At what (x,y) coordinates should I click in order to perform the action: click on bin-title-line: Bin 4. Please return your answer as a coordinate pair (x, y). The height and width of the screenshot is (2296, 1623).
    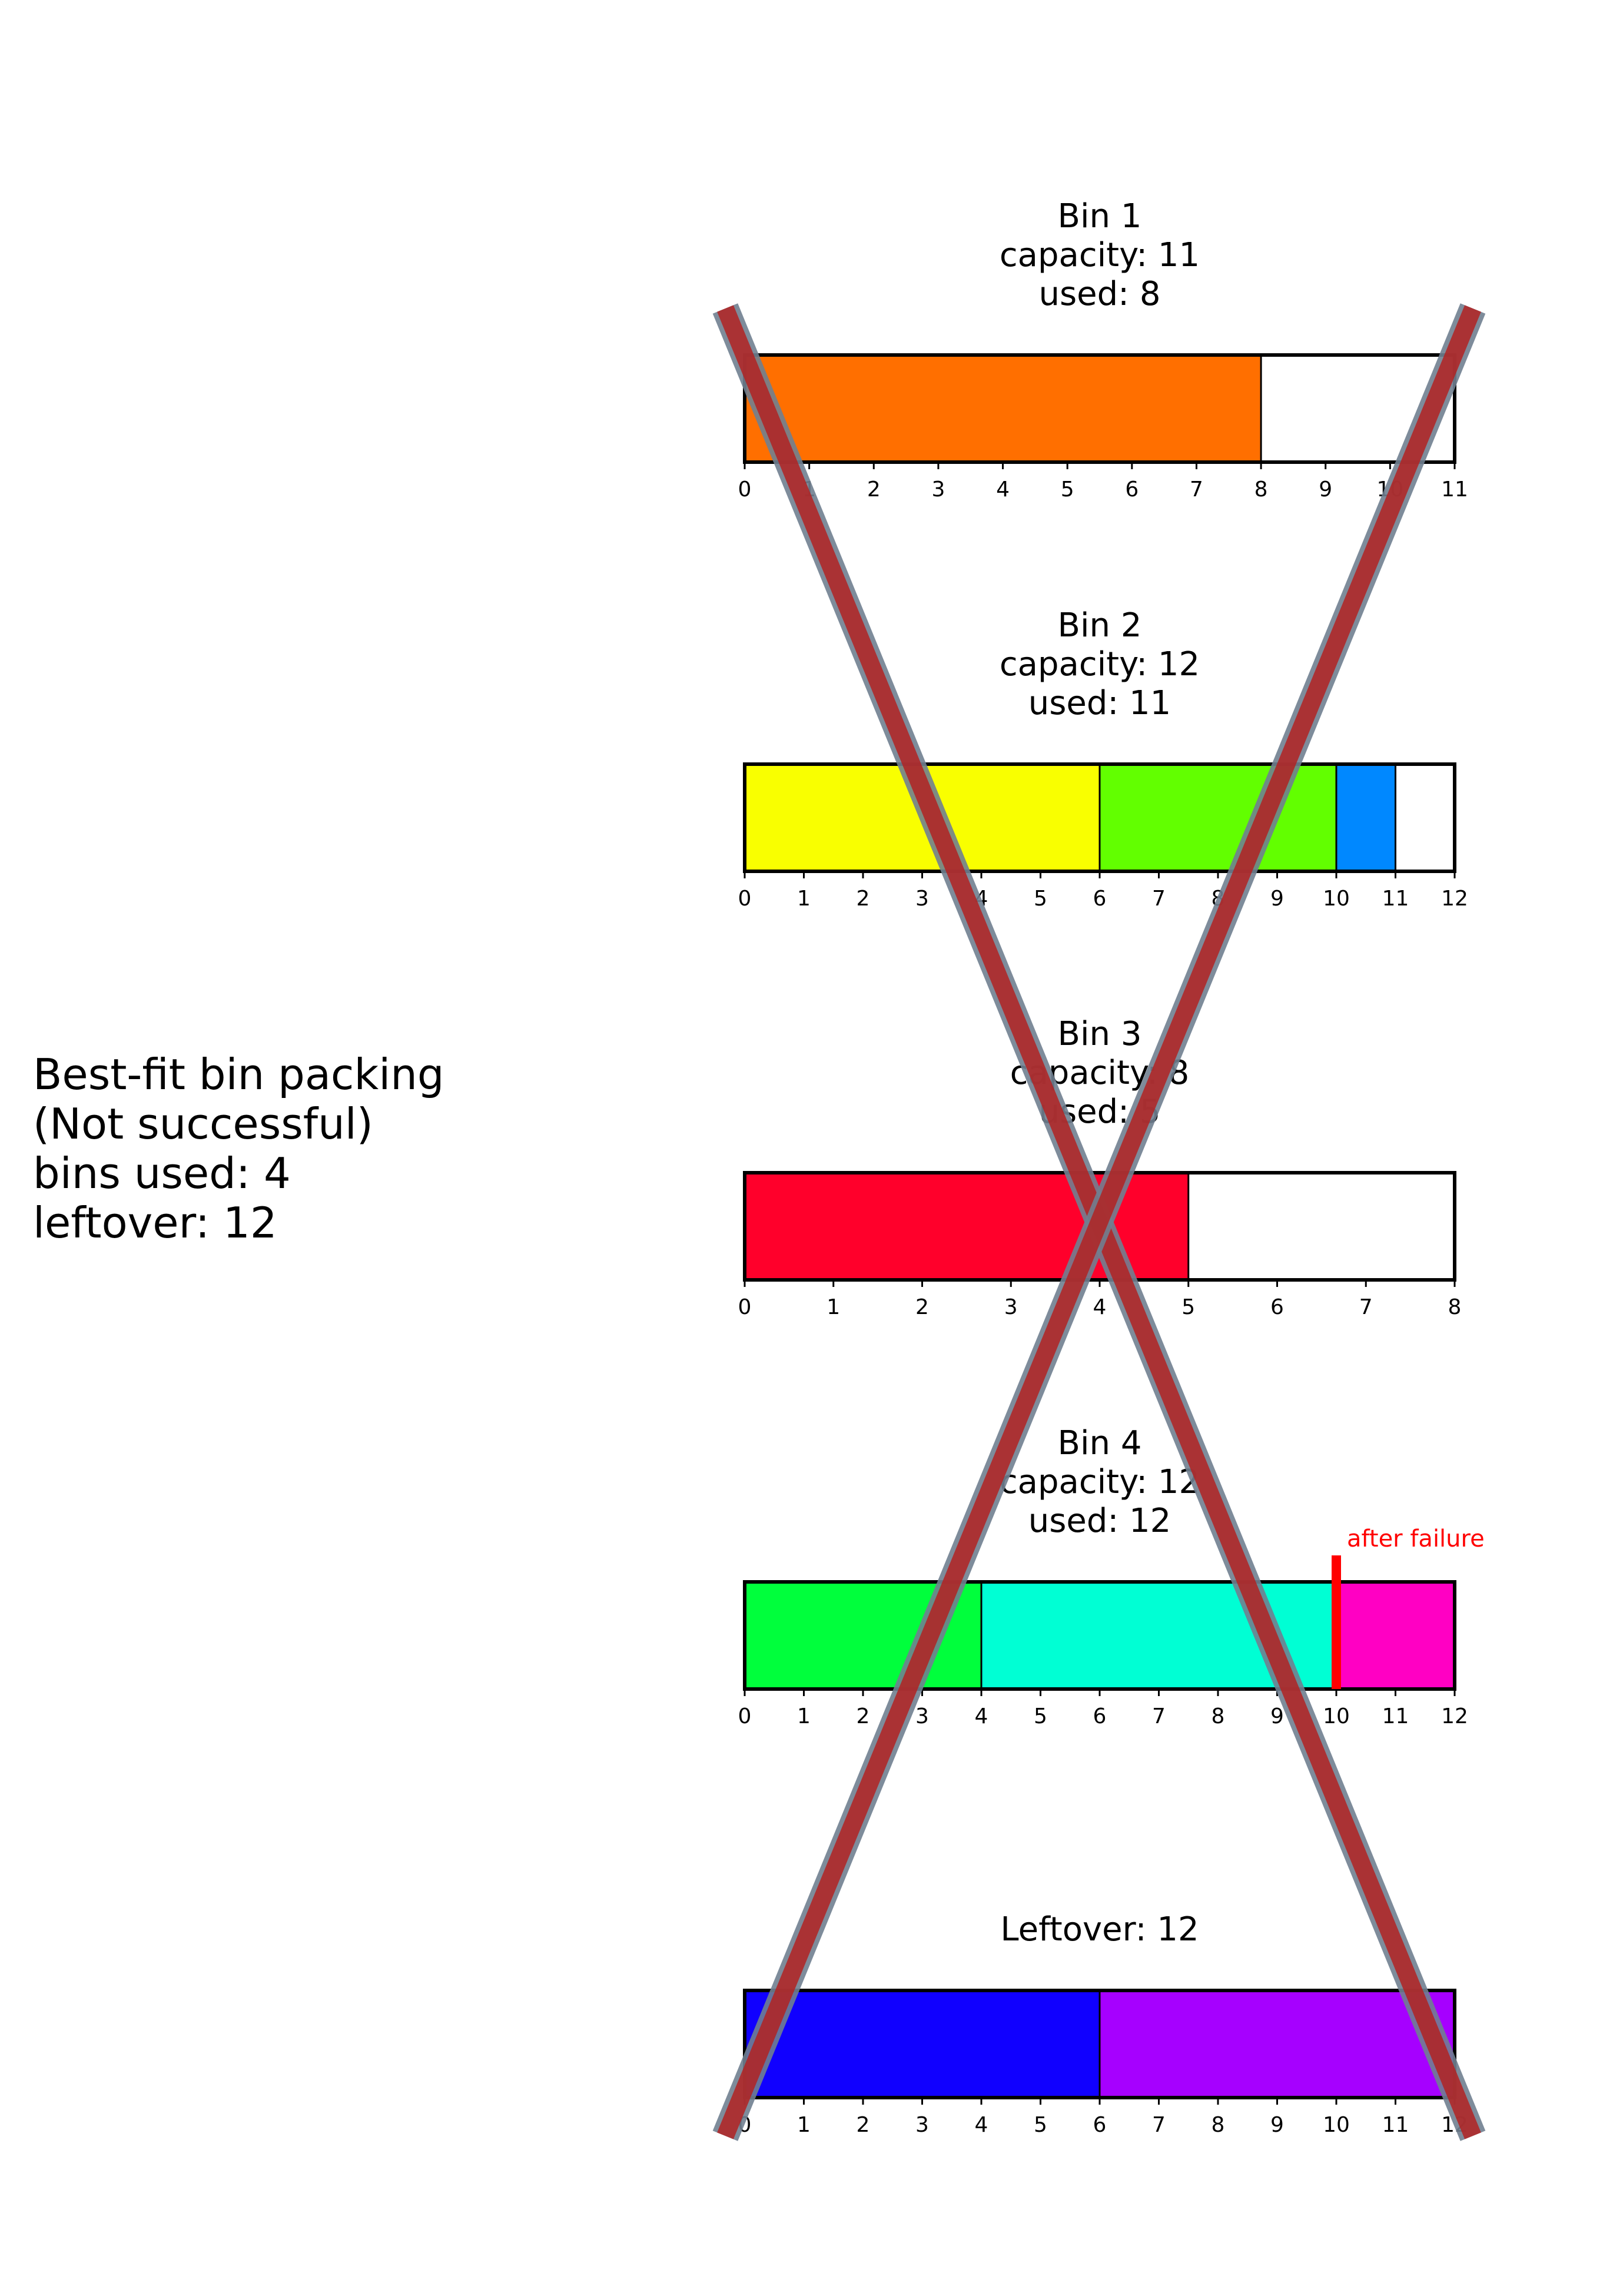
    Looking at the image, I should click on (1100, 1443).